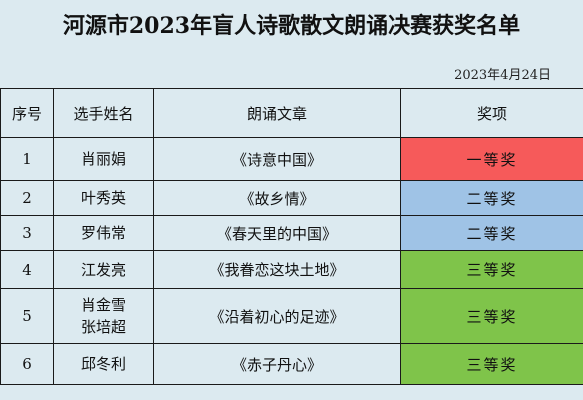 Image resolution: width=583 pixels, height=400 pixels. What do you see at coordinates (27, 364) in the screenshot?
I see `row-number: 6` at bounding box center [27, 364].